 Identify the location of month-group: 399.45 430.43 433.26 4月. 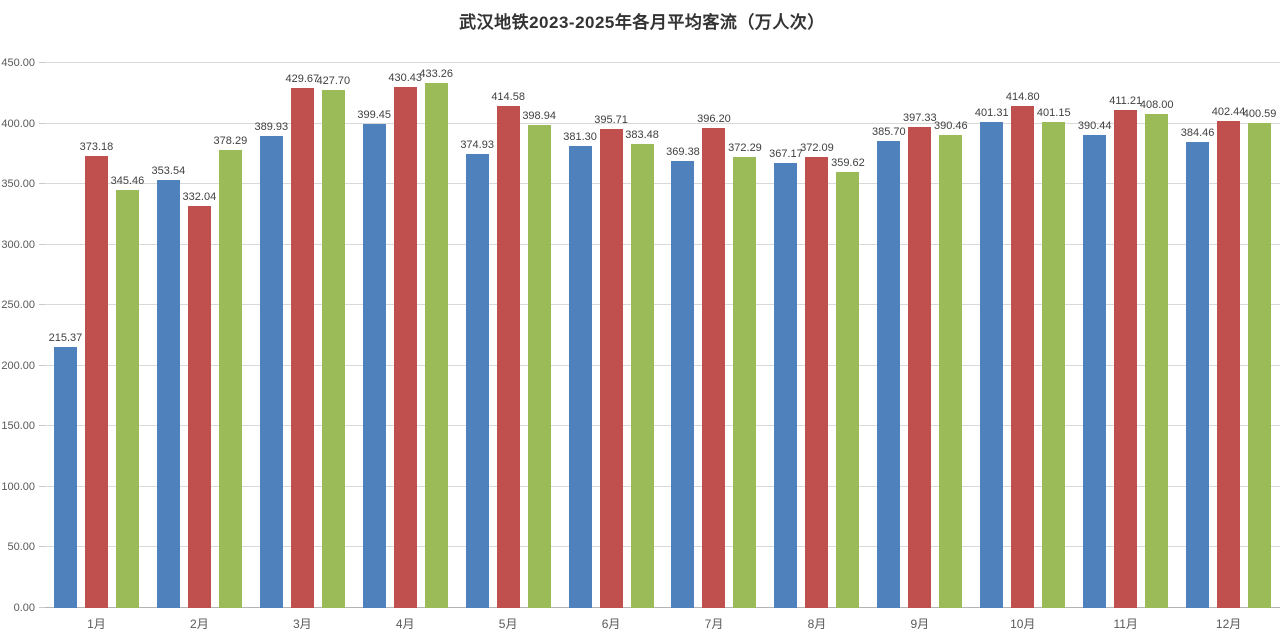
(405, 347).